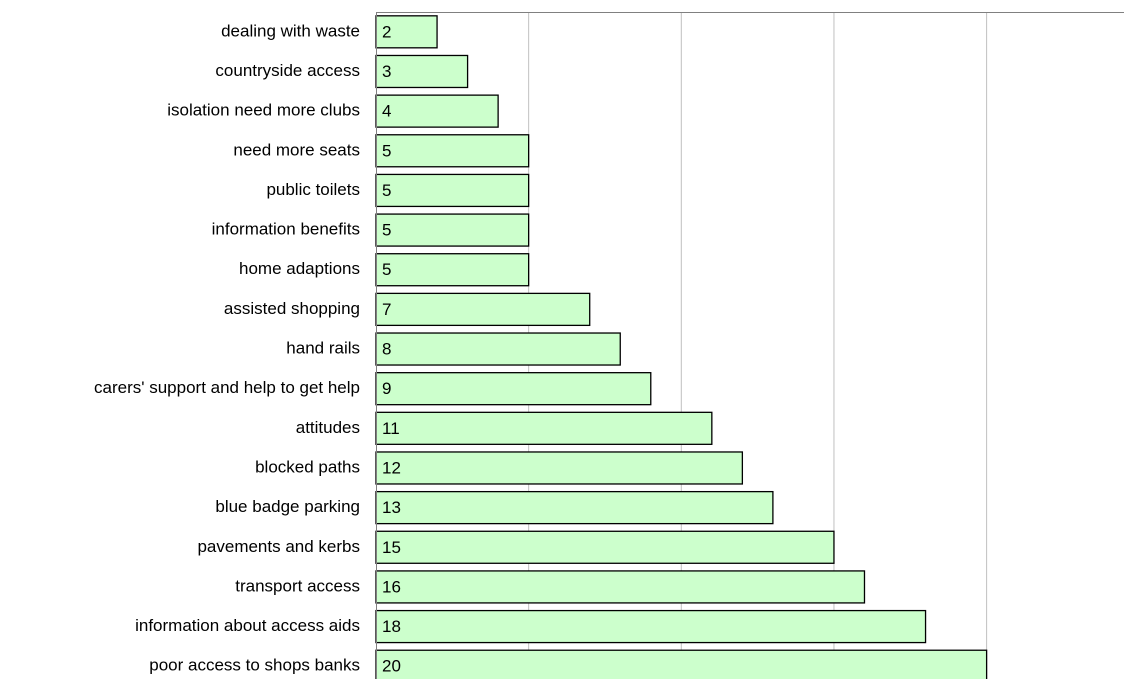 Image resolution: width=1135 pixels, height=679 pixels. What do you see at coordinates (296, 149) in the screenshot?
I see `y-tick-label: need more seats` at bounding box center [296, 149].